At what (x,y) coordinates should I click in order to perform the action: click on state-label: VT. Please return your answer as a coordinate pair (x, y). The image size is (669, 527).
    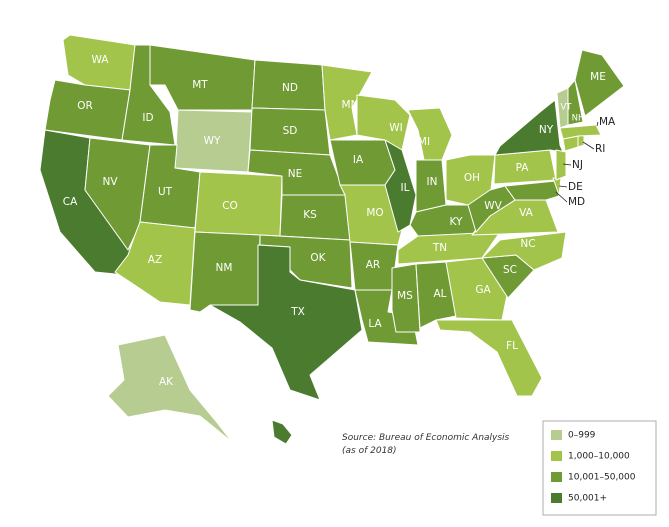
    Looking at the image, I should click on (566, 108).